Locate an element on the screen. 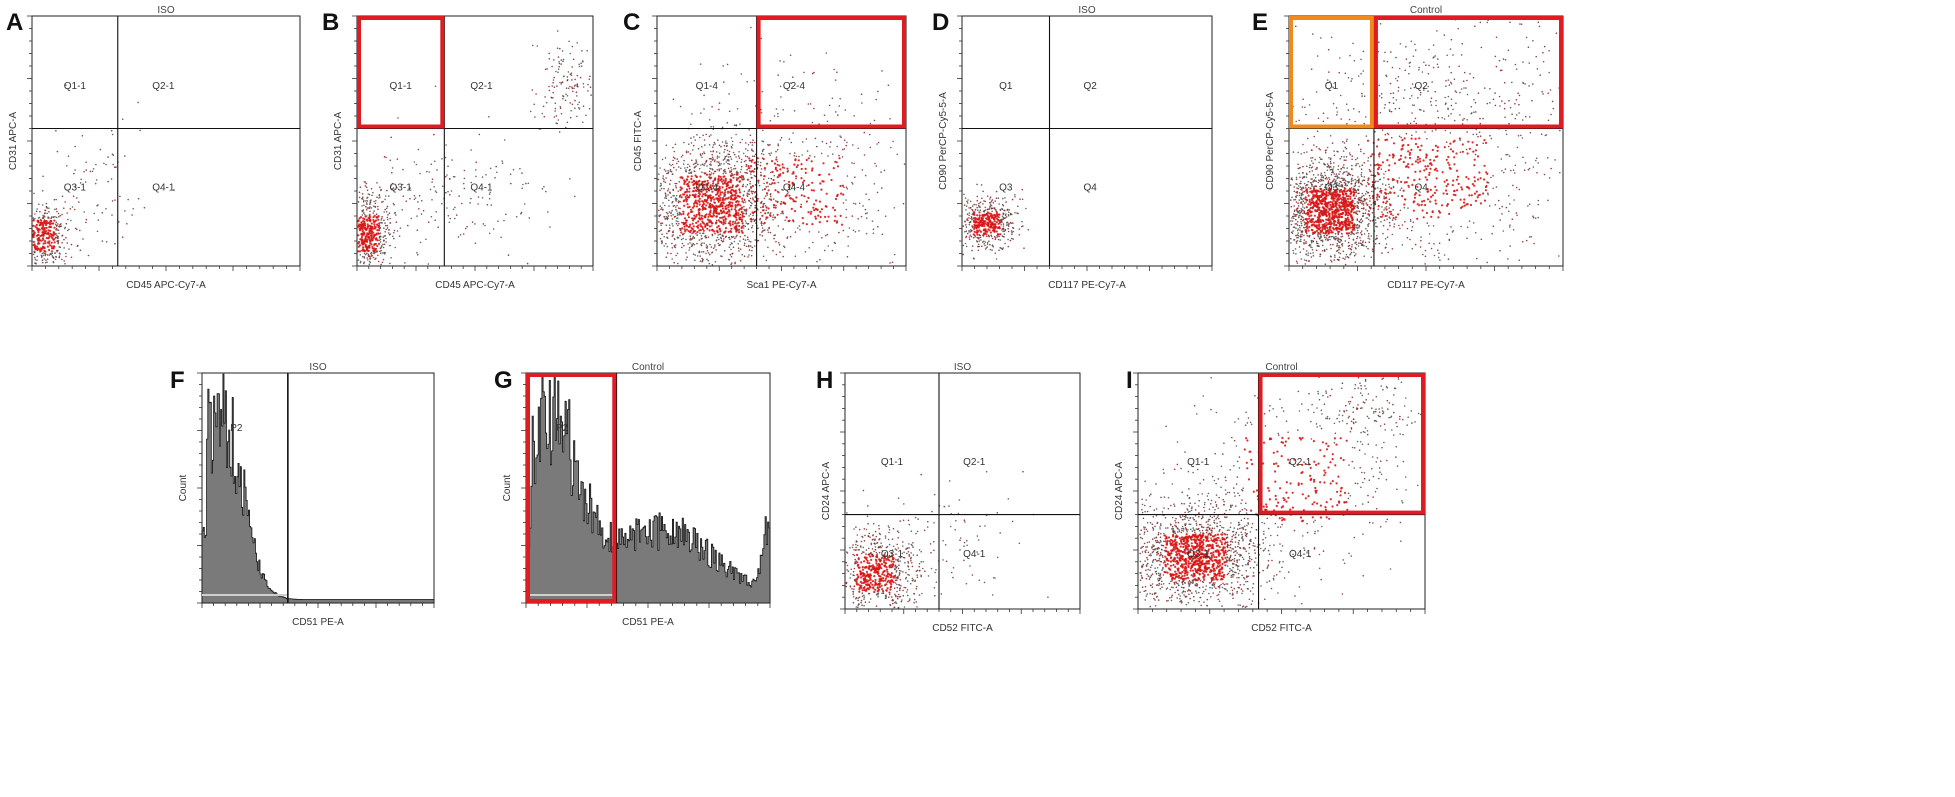 This screenshot has height=797, width=1955. x-axis-label: CD117 PE-Cy7-A is located at coordinates (1426, 285).